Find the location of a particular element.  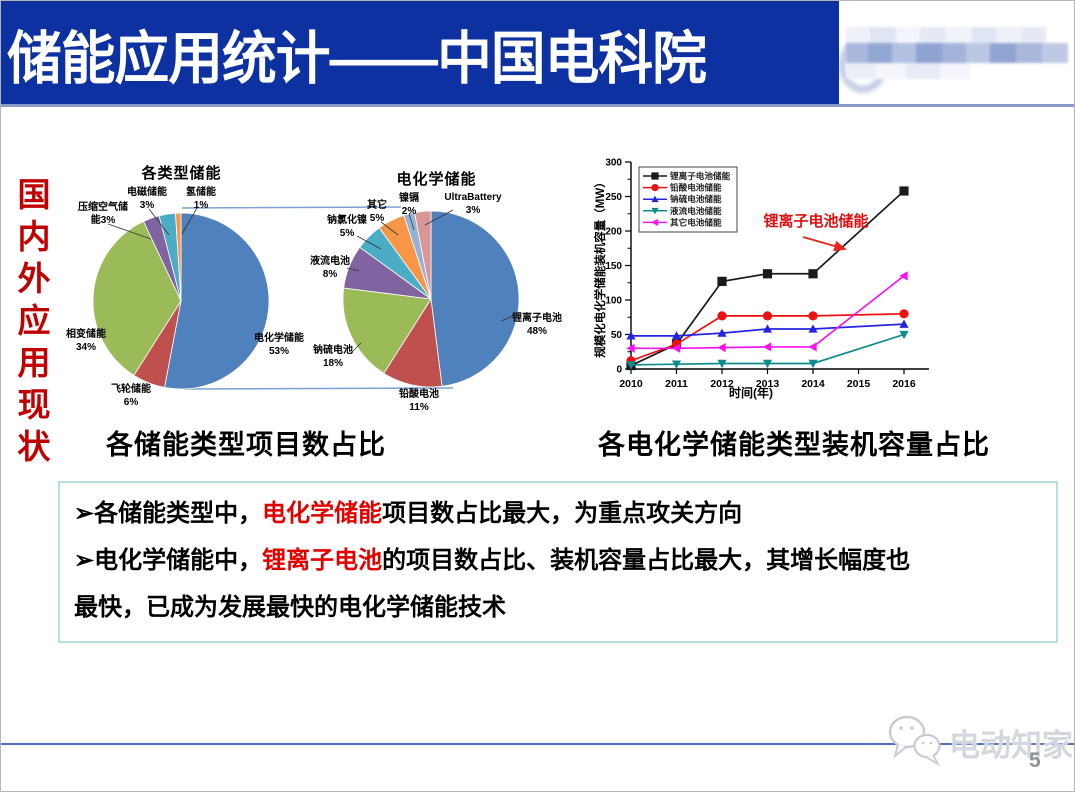

y-tick-label: 0 is located at coordinates (619, 370).